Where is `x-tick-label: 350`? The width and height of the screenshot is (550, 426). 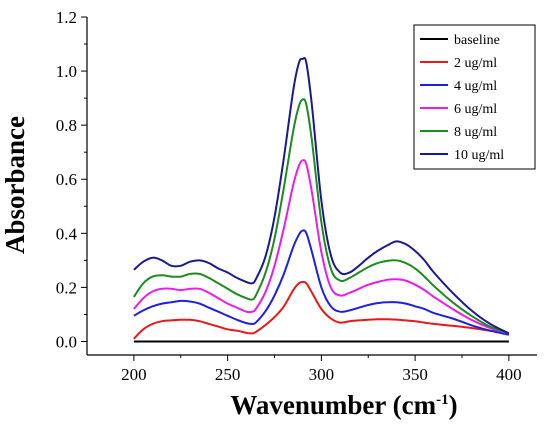
x-tick-label: 350 is located at coordinates (415, 374).